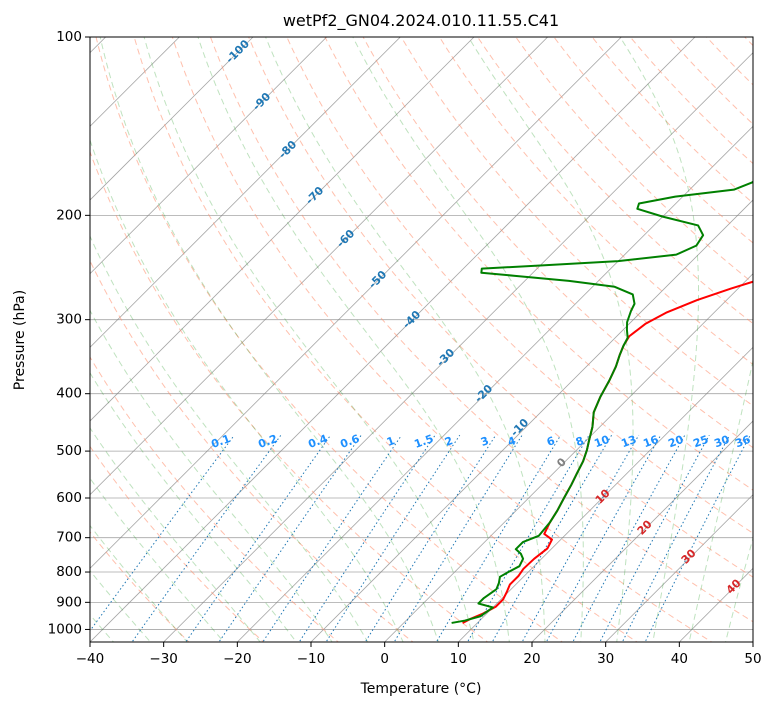 Image resolution: width=775 pixels, height=708 pixels. Describe the element at coordinates (69, 394) in the screenshot. I see `y-tick-label: 400` at that location.